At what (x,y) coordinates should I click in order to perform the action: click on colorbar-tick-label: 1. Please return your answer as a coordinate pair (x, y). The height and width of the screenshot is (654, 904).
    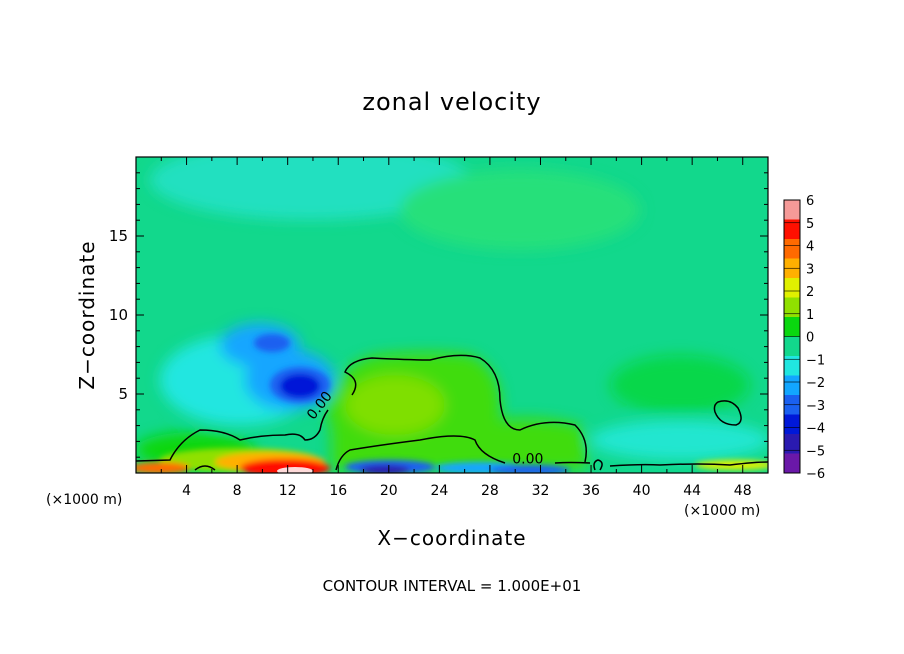
    Looking at the image, I should click on (810, 315).